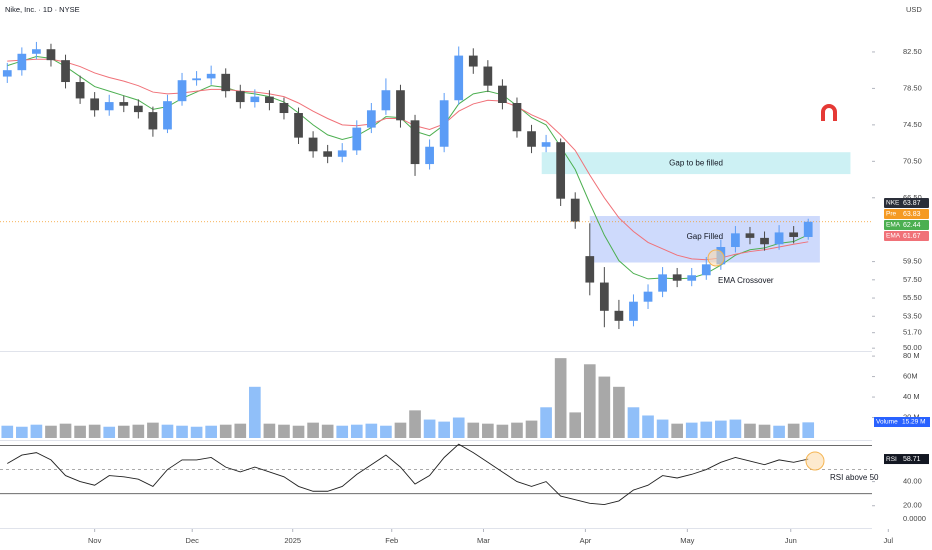 Image resolution: width=932 pixels, height=550 pixels. What do you see at coordinates (891, 214) in the screenshot?
I see `price-tag-name: Pre` at bounding box center [891, 214].